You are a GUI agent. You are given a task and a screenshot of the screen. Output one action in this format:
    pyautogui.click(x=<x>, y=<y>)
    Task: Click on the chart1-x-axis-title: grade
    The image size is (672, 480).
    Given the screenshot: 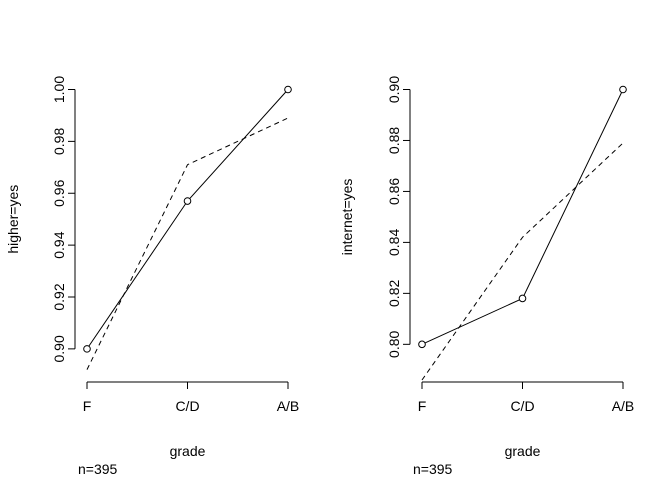 What is the action you would take?
    pyautogui.click(x=523, y=451)
    